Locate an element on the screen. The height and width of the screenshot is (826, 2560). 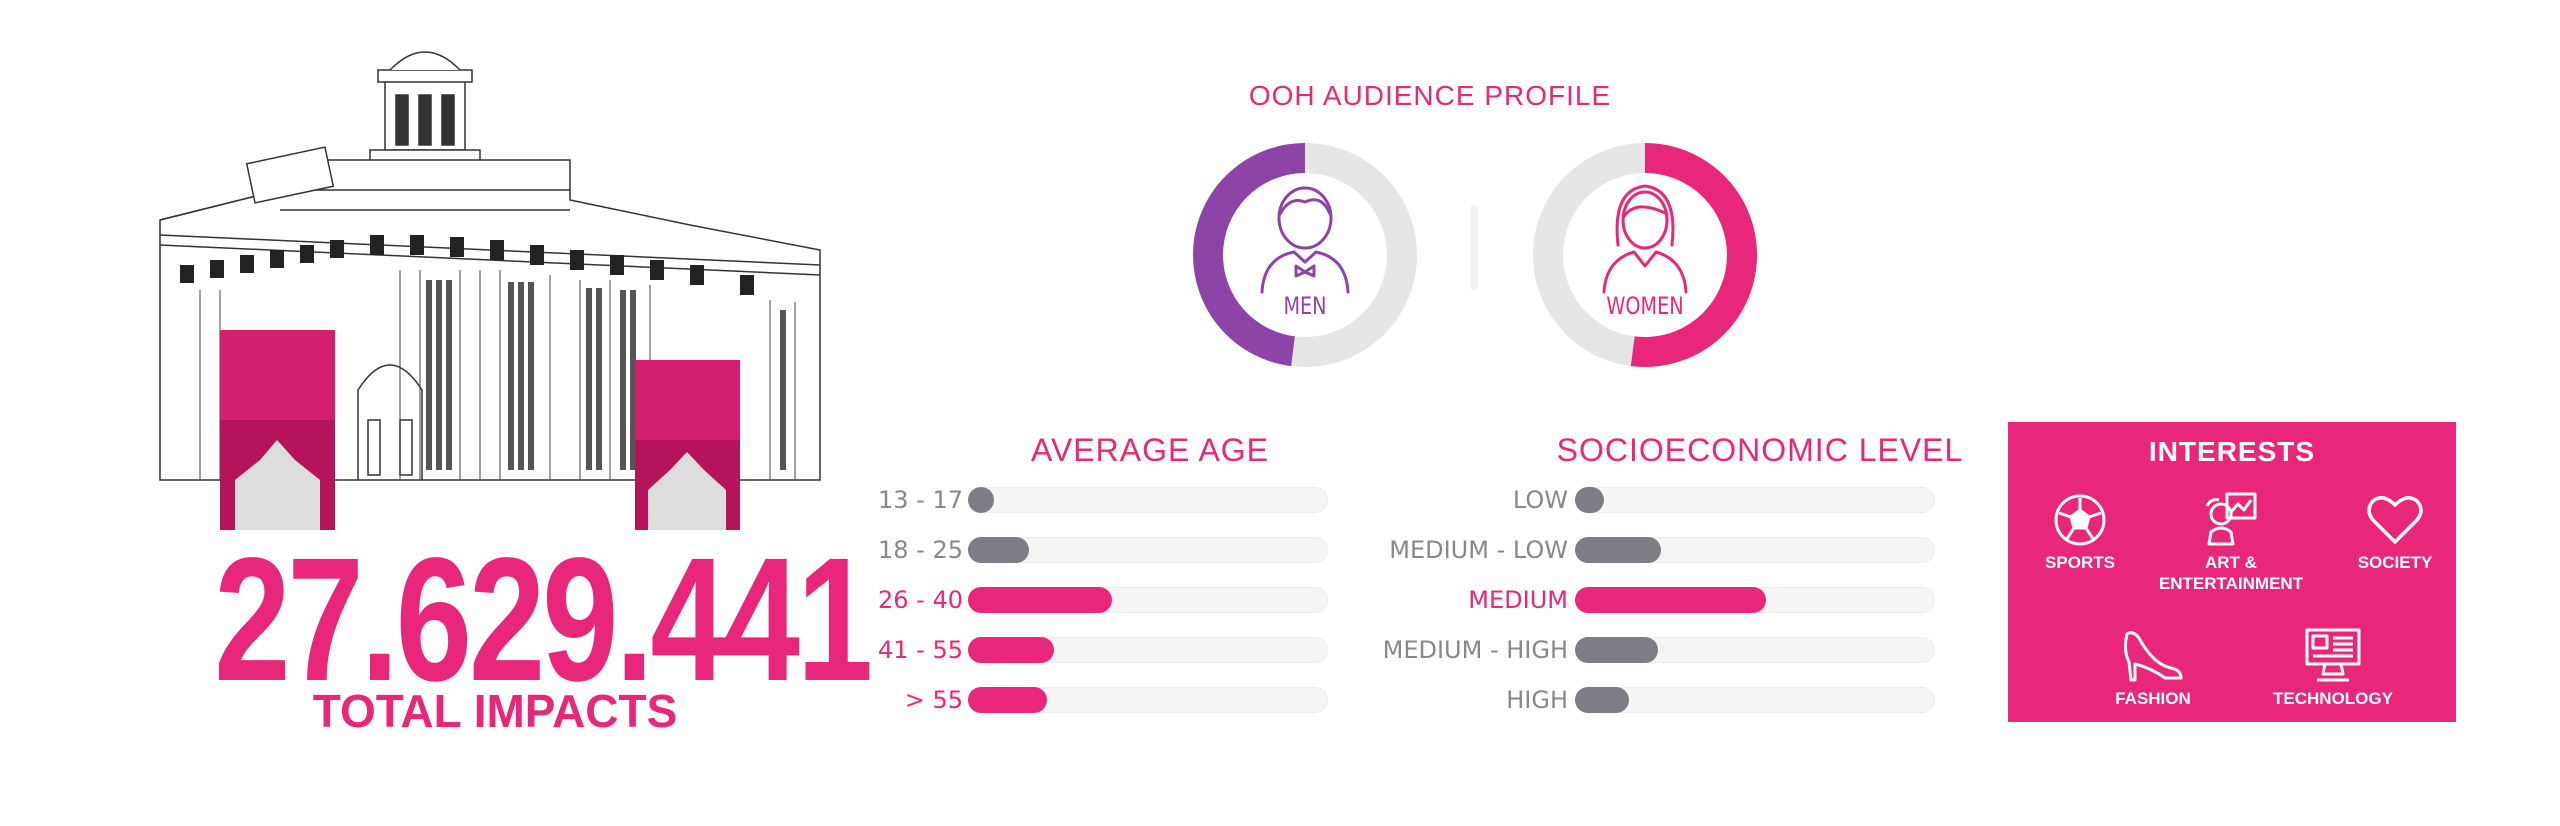
billboard-left is located at coordinates (277, 430).